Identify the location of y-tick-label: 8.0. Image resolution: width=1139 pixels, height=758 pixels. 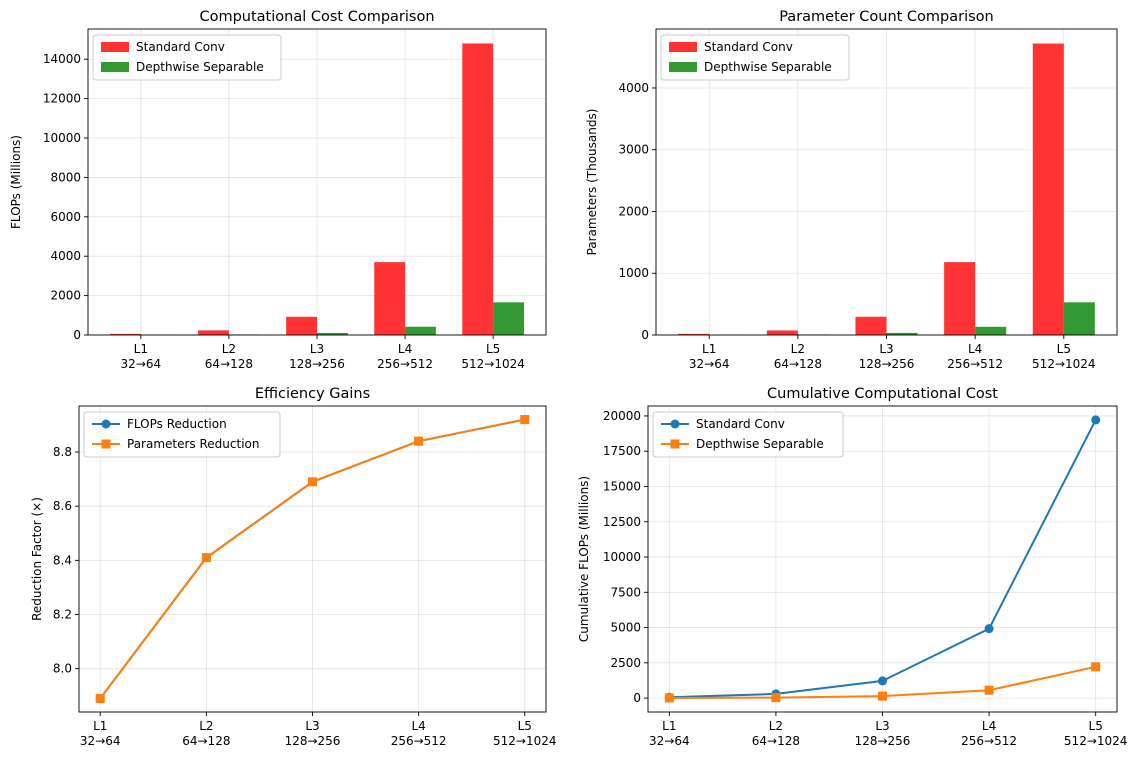
(62, 669).